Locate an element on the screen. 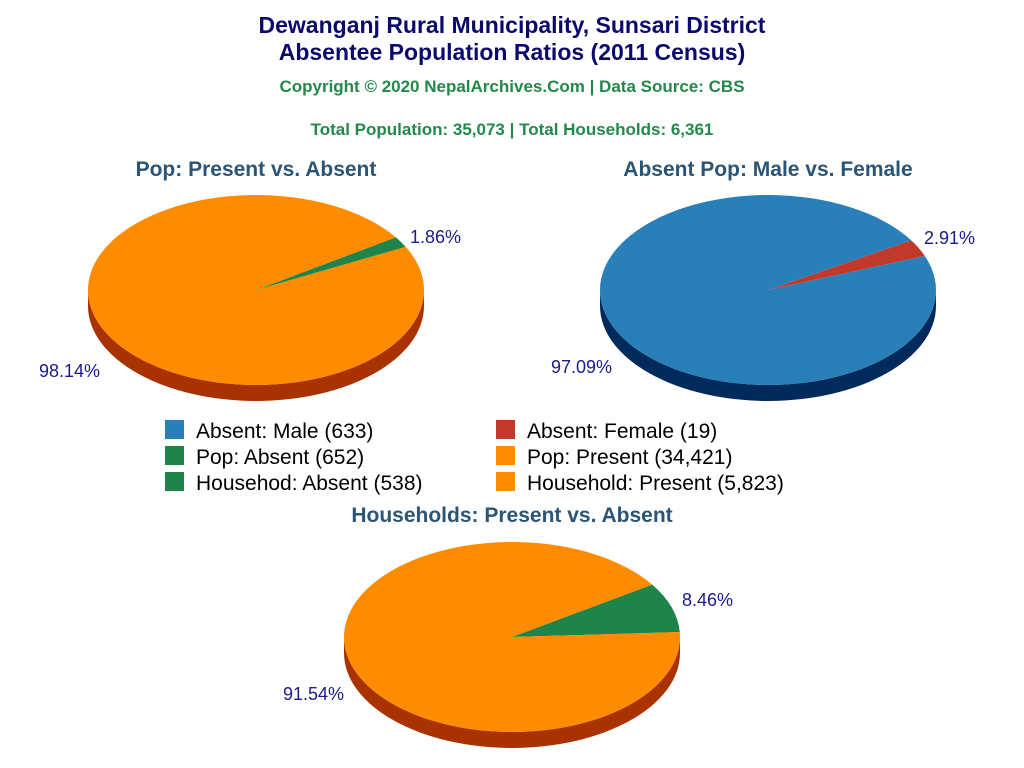  legend-item: Pop: Present (34,421) is located at coordinates (614, 457).